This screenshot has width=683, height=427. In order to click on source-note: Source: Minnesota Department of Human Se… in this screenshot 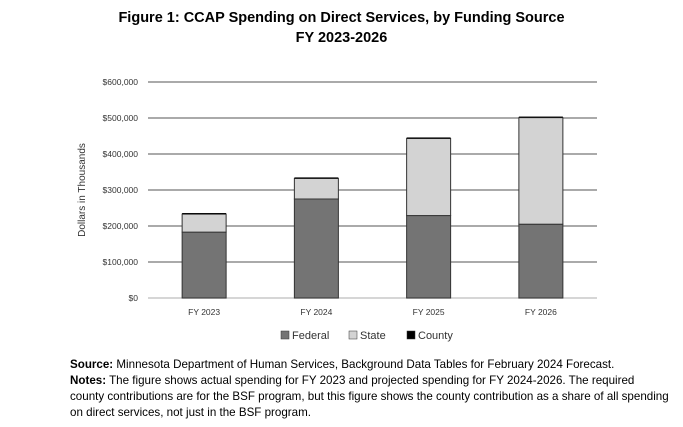, I will do `click(370, 365)`.